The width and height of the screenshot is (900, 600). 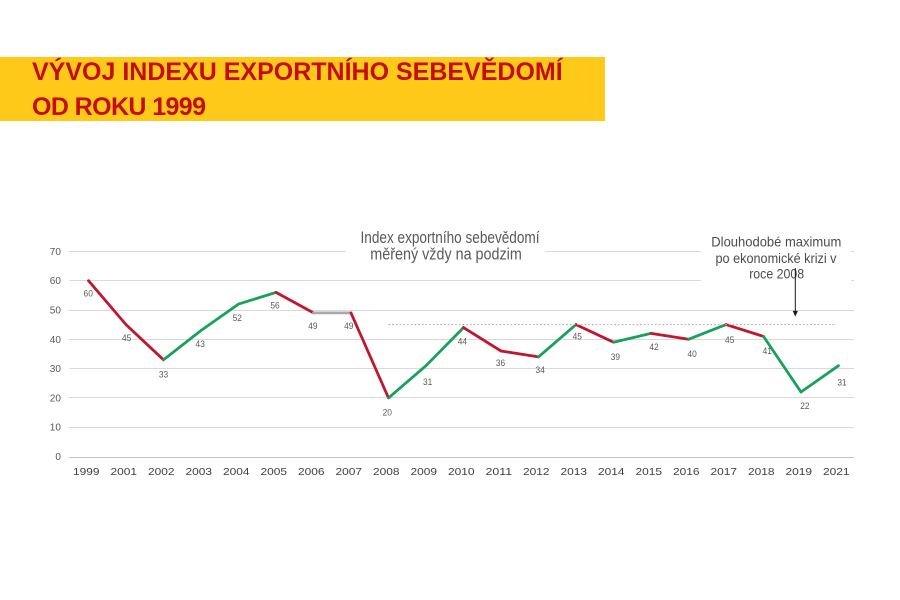 What do you see at coordinates (462, 342) in the screenshot?
I see `svg-text: 44` at bounding box center [462, 342].